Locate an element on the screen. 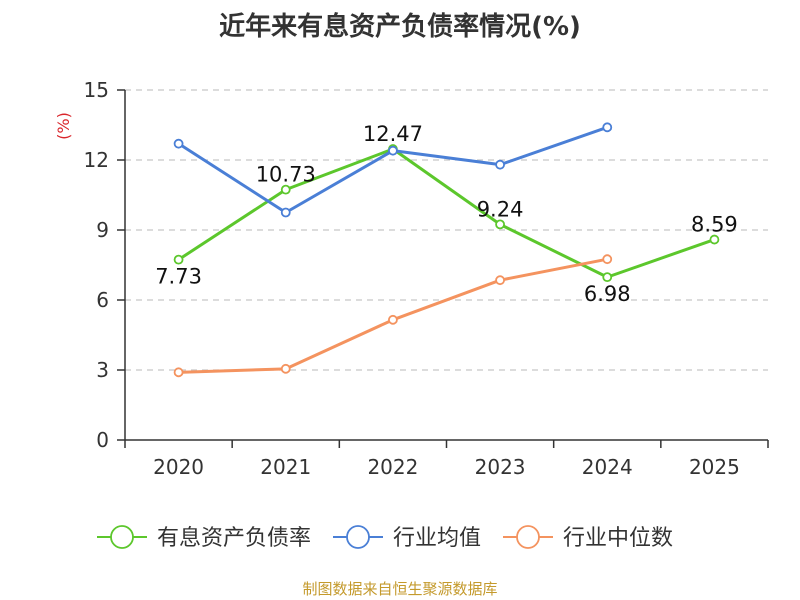  legend-label: 有息资产负债率 is located at coordinates (234, 538).